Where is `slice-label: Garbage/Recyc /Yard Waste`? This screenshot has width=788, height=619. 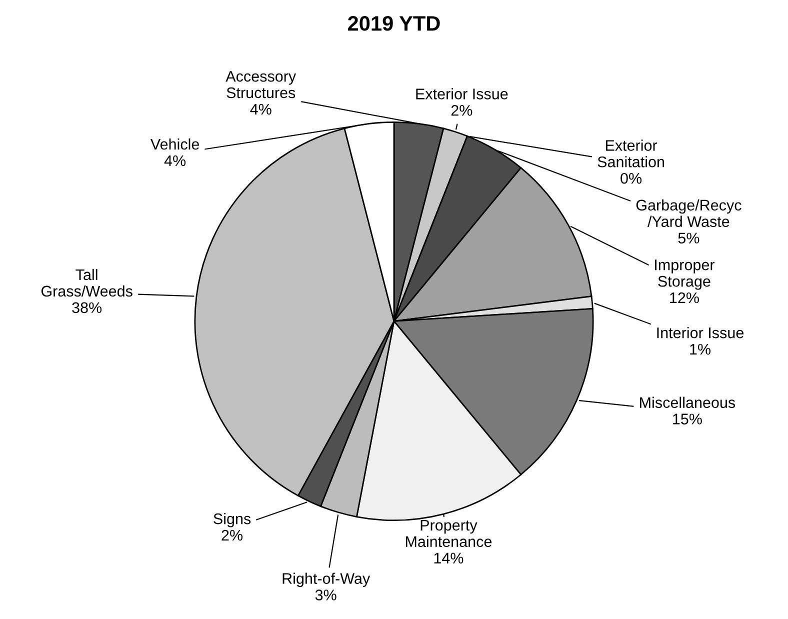
slice-label: Garbage/Recyc /Yard Waste is located at coordinates (689, 213).